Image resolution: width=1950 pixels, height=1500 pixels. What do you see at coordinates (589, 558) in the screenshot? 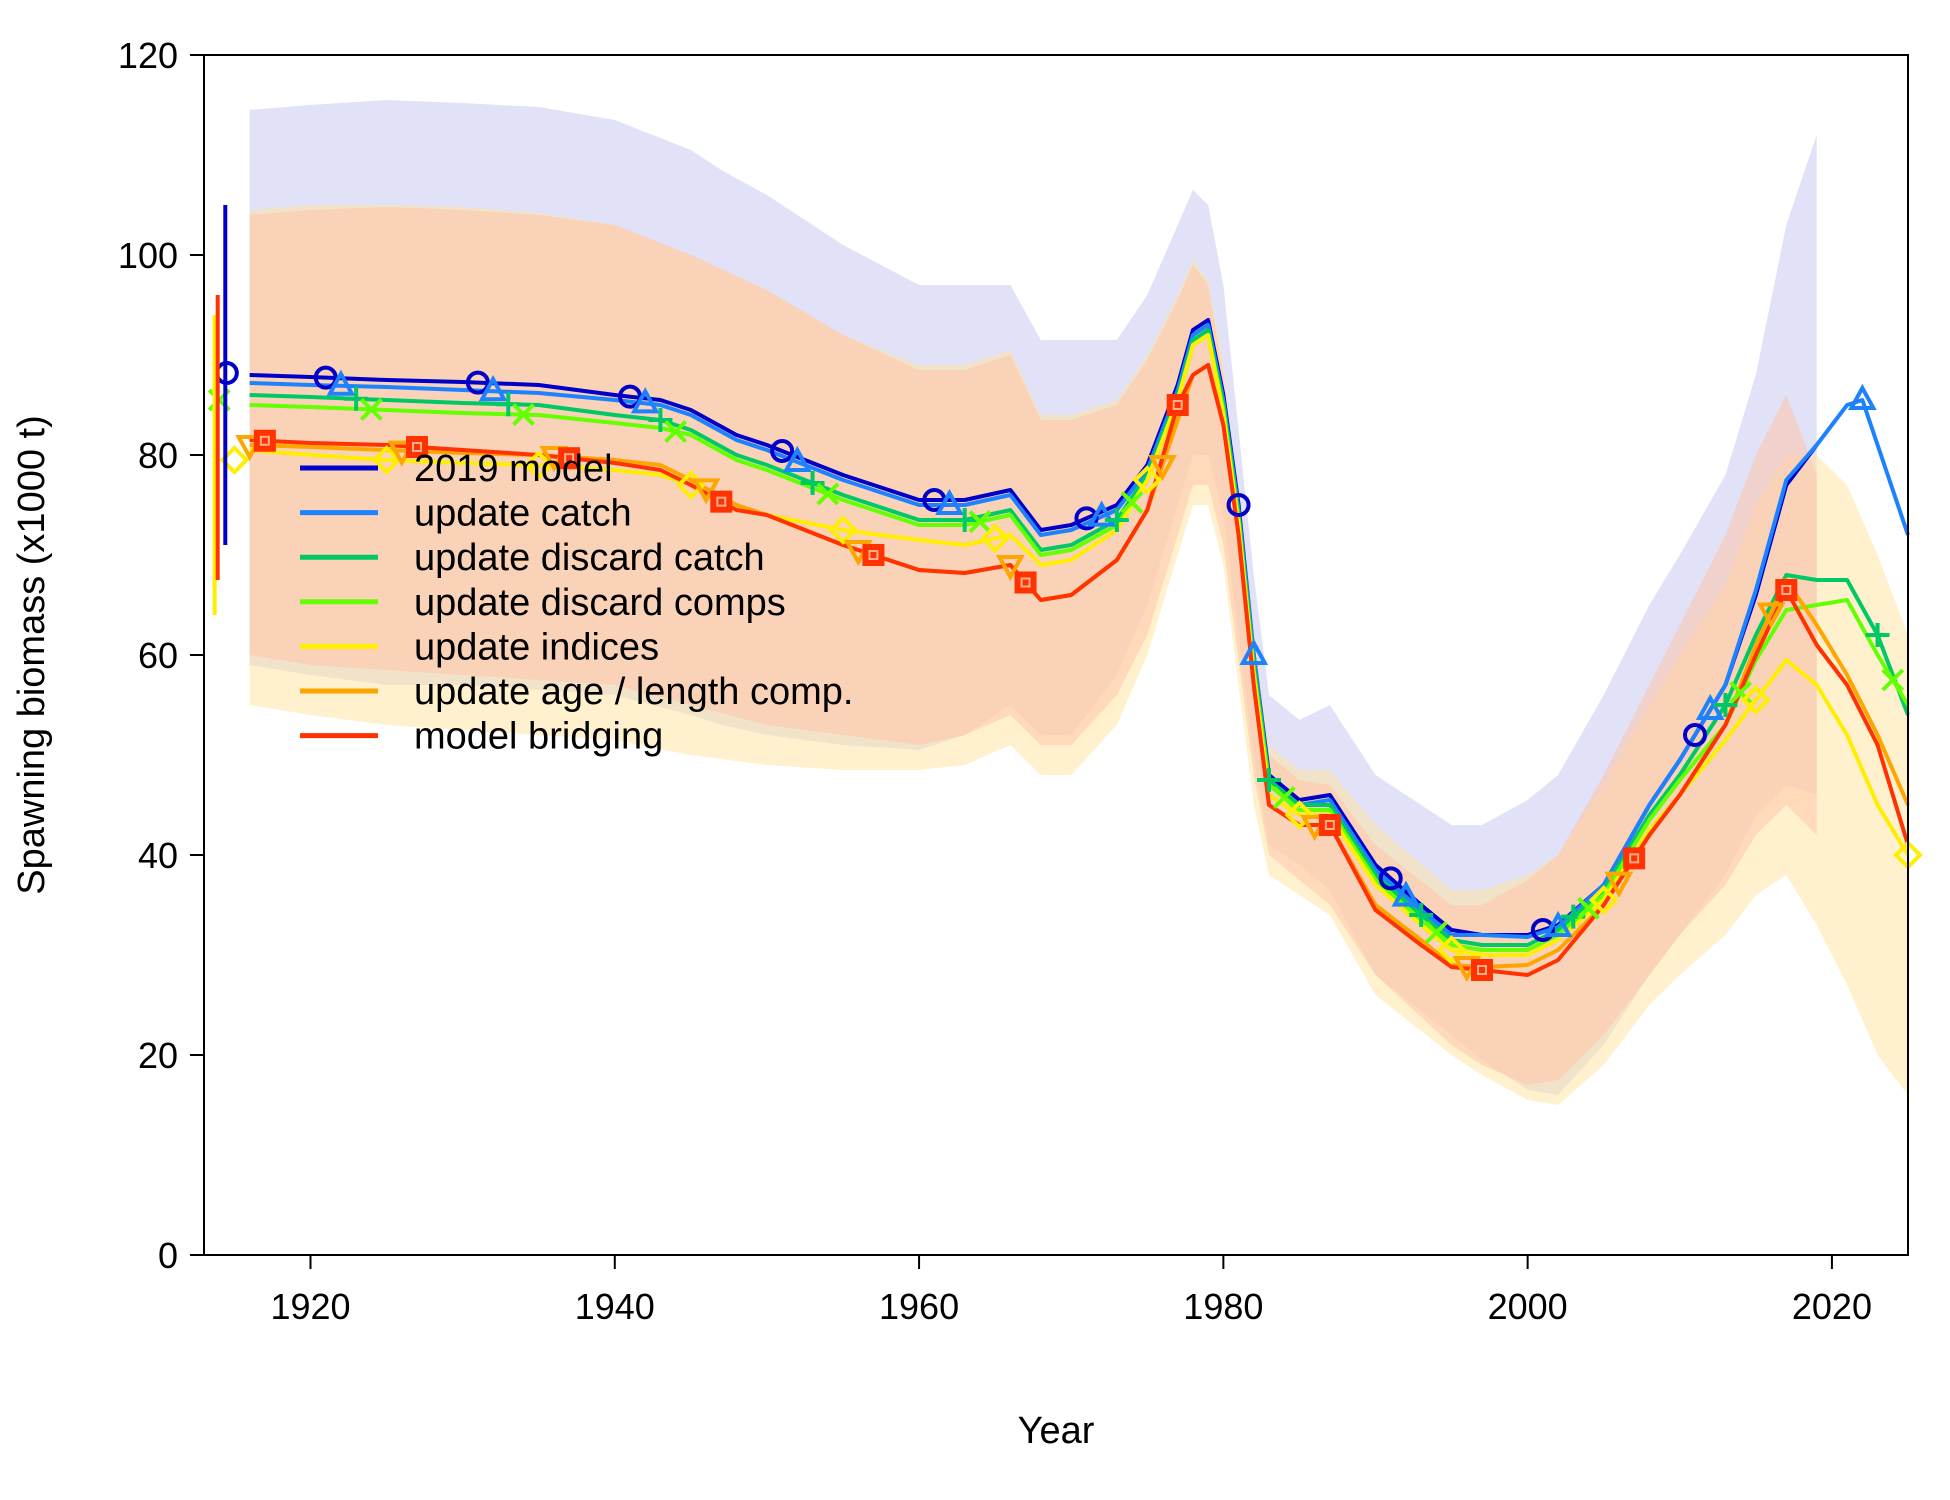
I see `legend-label-3: update discard catch` at bounding box center [589, 558].